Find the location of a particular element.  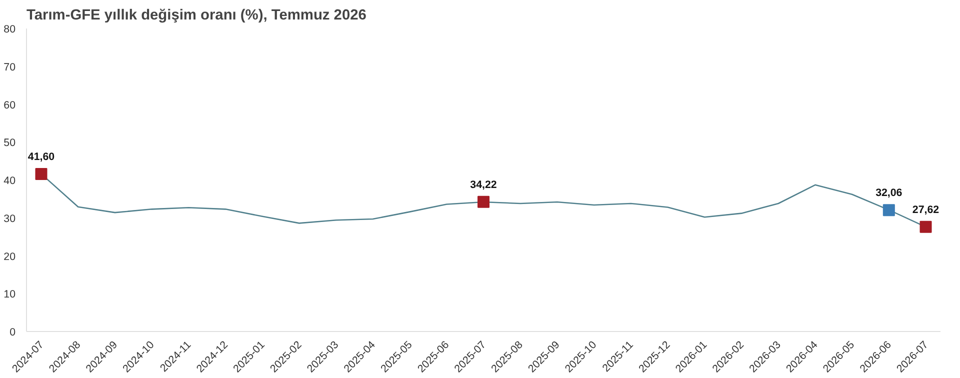

y-tick-label: 30 is located at coordinates (10, 218).